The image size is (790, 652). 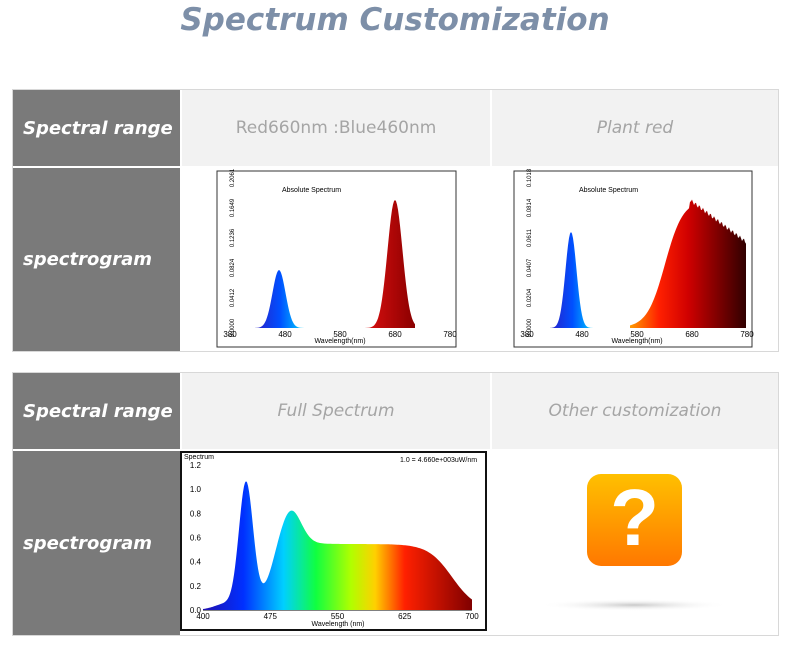 I want to click on y-tick-label: 0.0, so click(x=196, y=610).